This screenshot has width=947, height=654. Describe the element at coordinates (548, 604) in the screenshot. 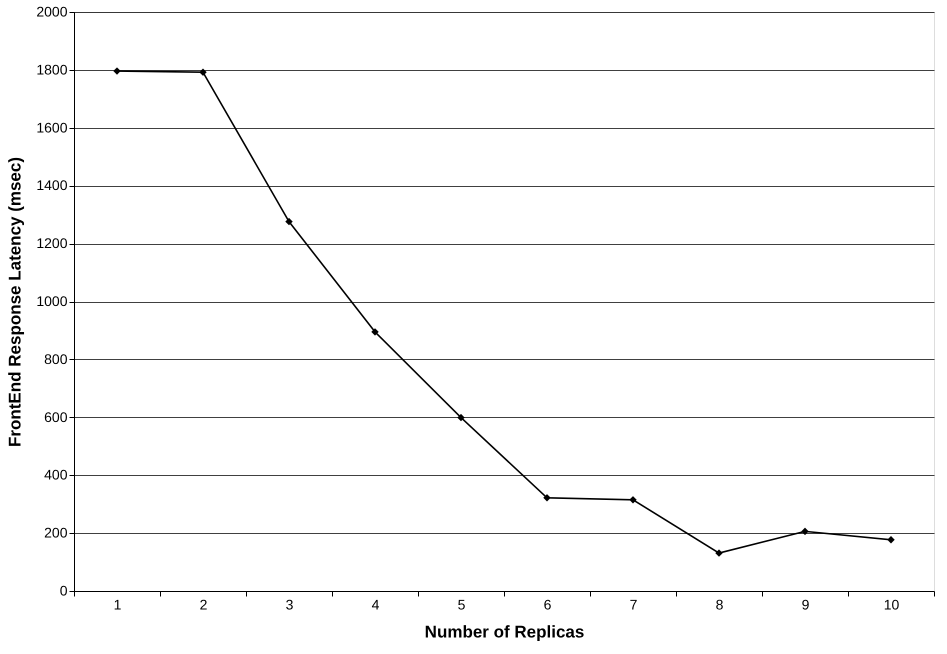

I see `x-tick-label: 6` at that location.